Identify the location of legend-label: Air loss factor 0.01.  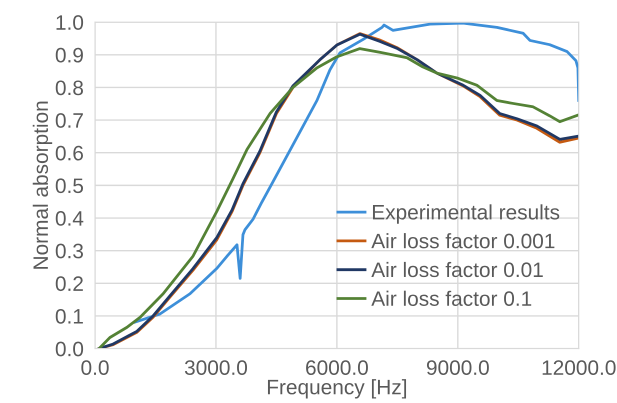
(457, 270).